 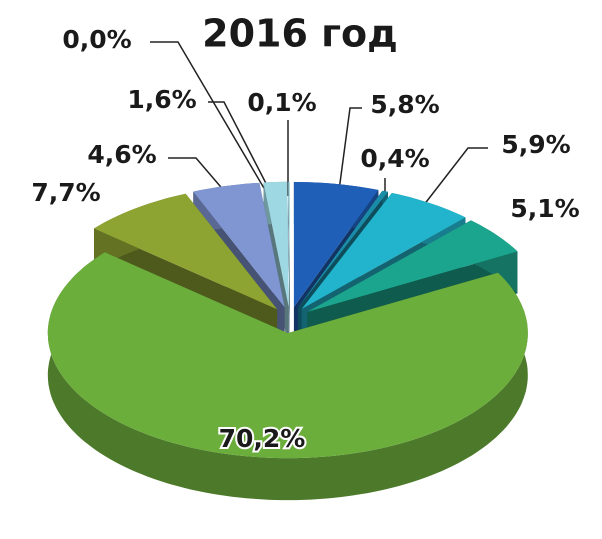 What do you see at coordinates (65, 192) in the screenshot?
I see `data-label: 7,7%` at bounding box center [65, 192].